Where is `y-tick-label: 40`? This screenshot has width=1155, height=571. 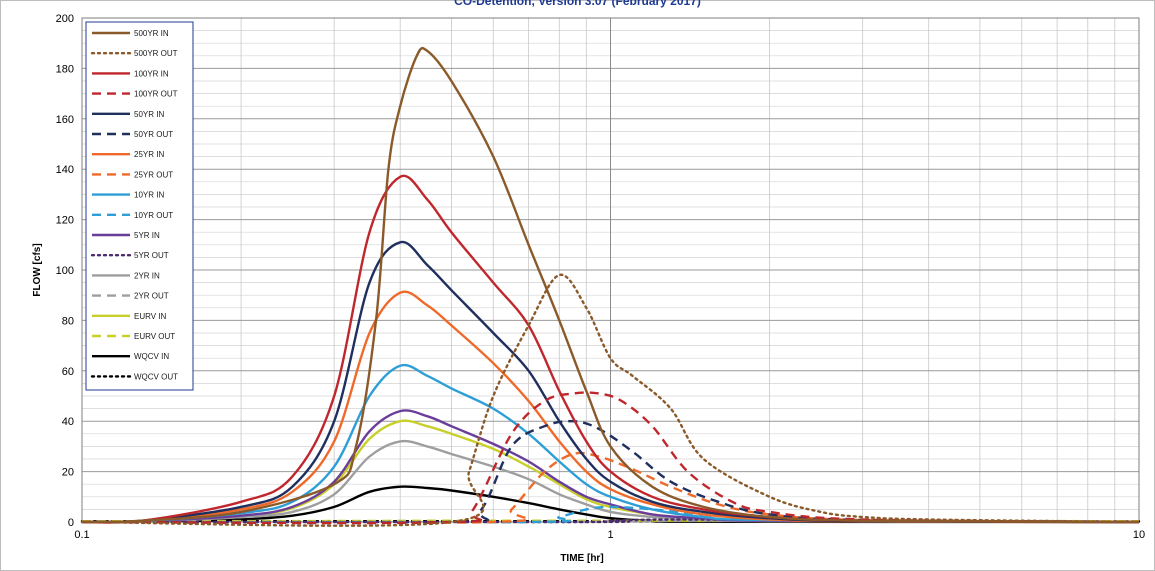 y-tick-label: 40 is located at coordinates (68, 422).